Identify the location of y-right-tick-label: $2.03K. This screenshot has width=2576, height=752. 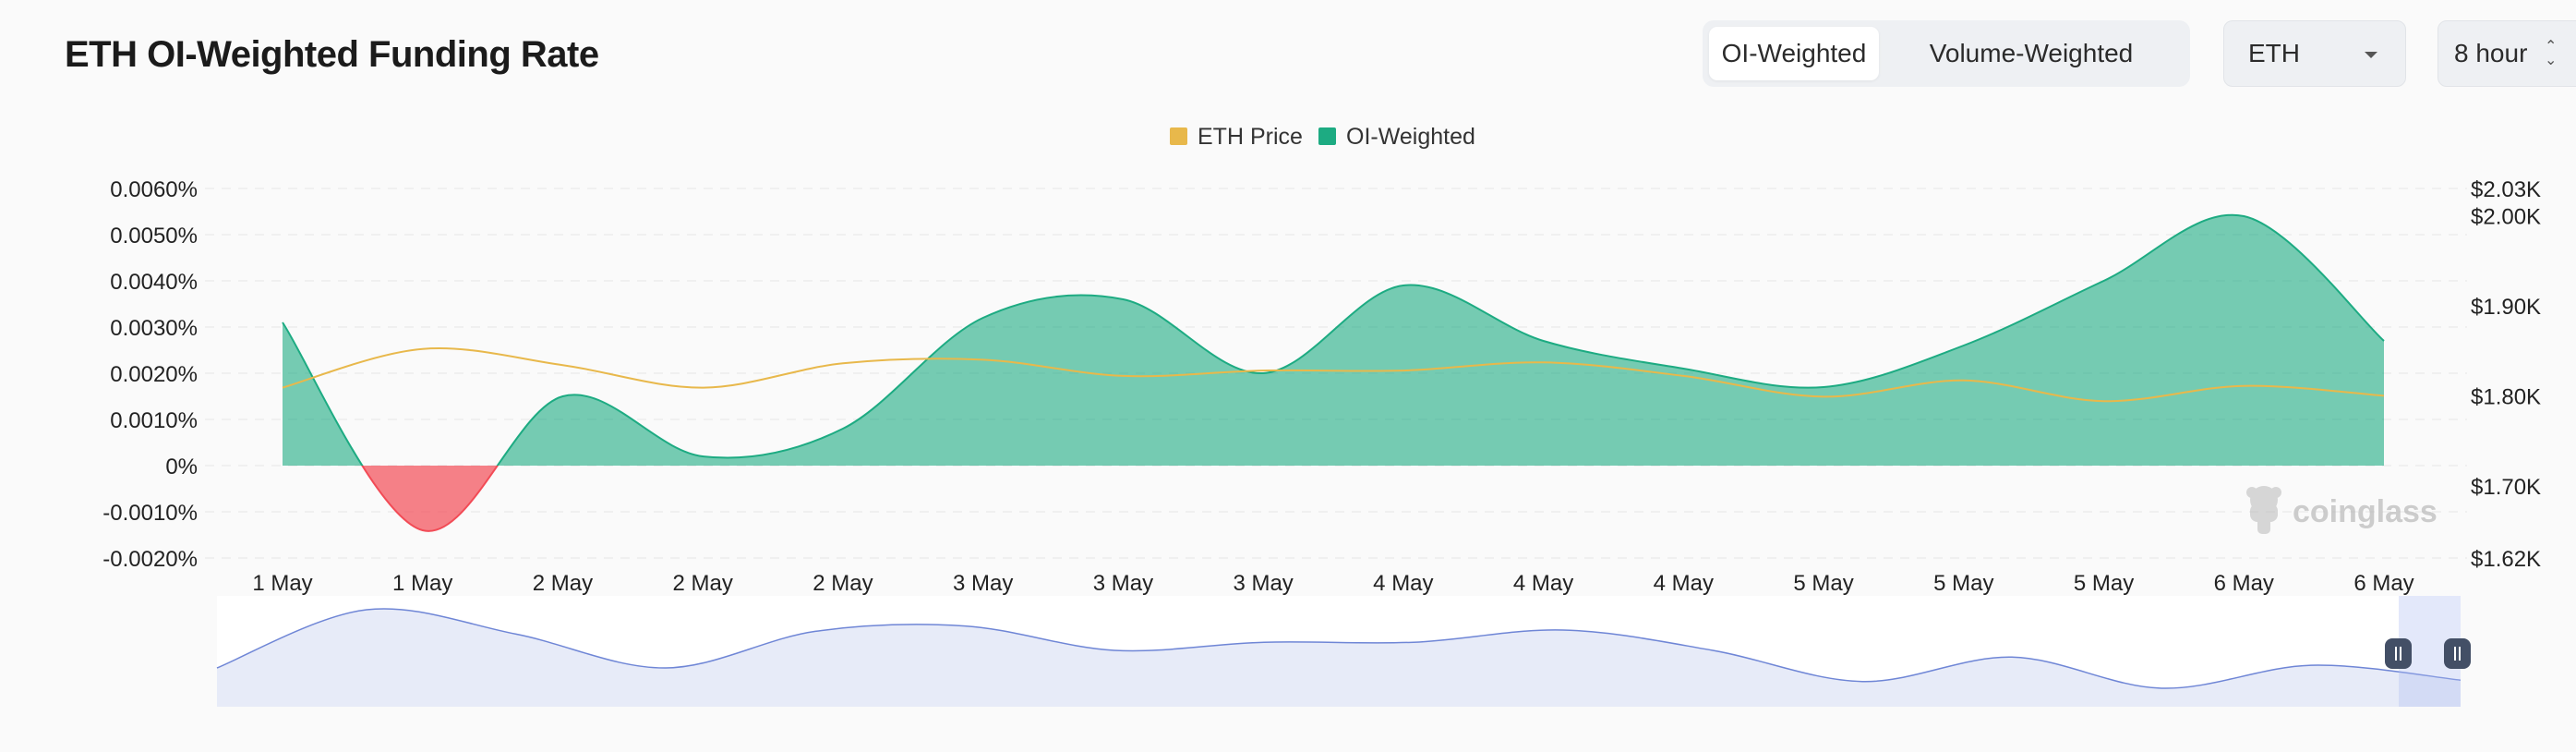
(2506, 189).